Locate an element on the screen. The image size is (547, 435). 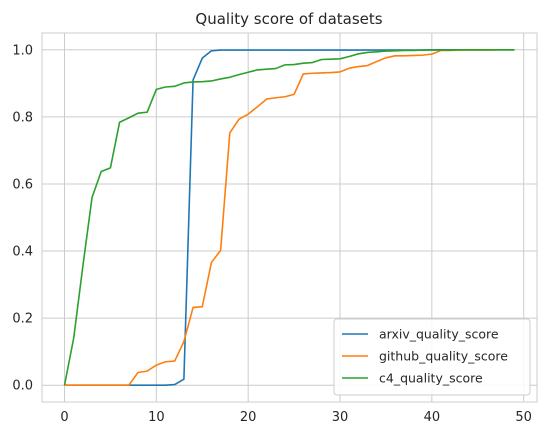
legend-label: arxiv_quality_score is located at coordinates (439, 334).